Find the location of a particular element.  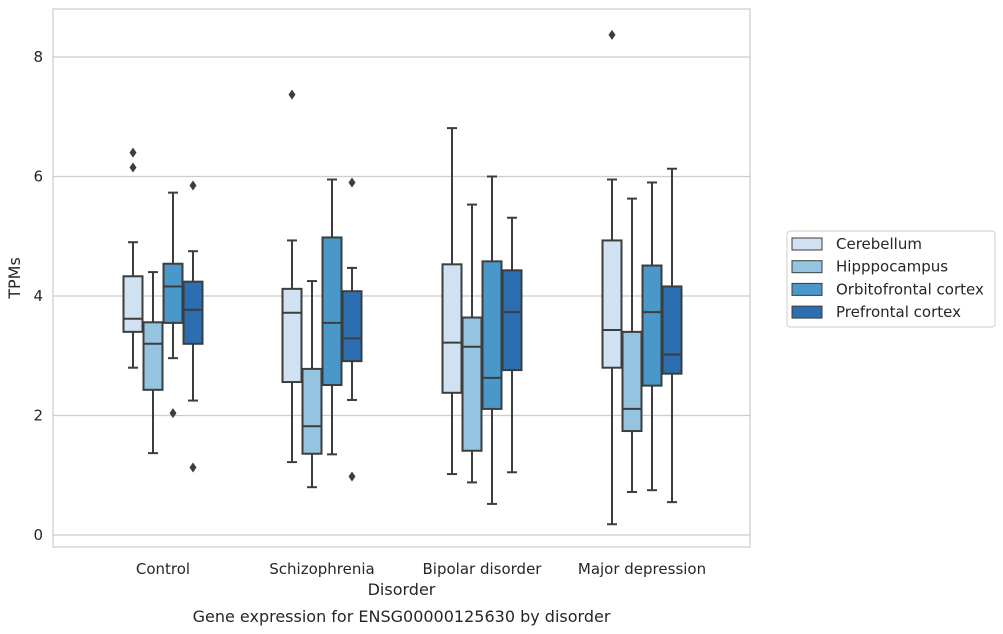

y-tick-label: 0 is located at coordinates (38, 535).